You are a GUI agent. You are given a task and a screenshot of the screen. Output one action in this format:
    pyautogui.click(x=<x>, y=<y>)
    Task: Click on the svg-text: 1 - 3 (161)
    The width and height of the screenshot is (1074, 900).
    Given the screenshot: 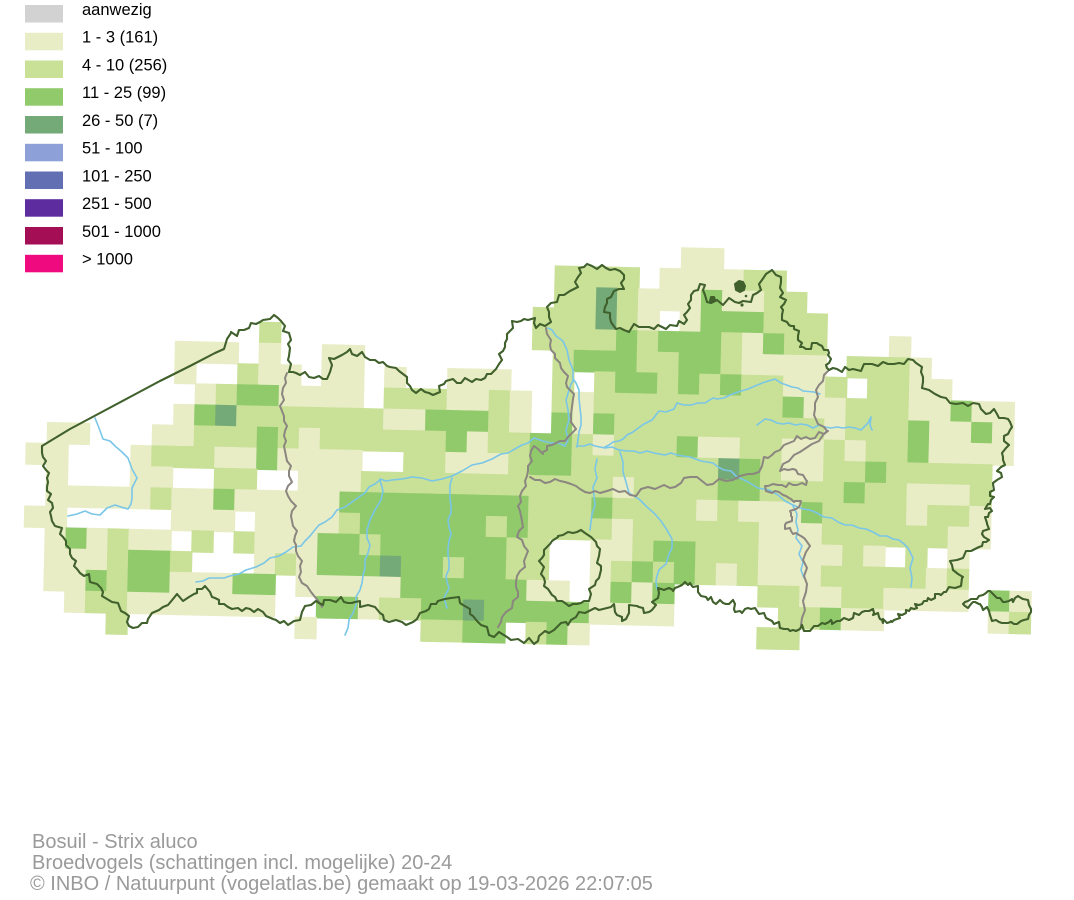 What is the action you would take?
    pyautogui.click(x=120, y=38)
    